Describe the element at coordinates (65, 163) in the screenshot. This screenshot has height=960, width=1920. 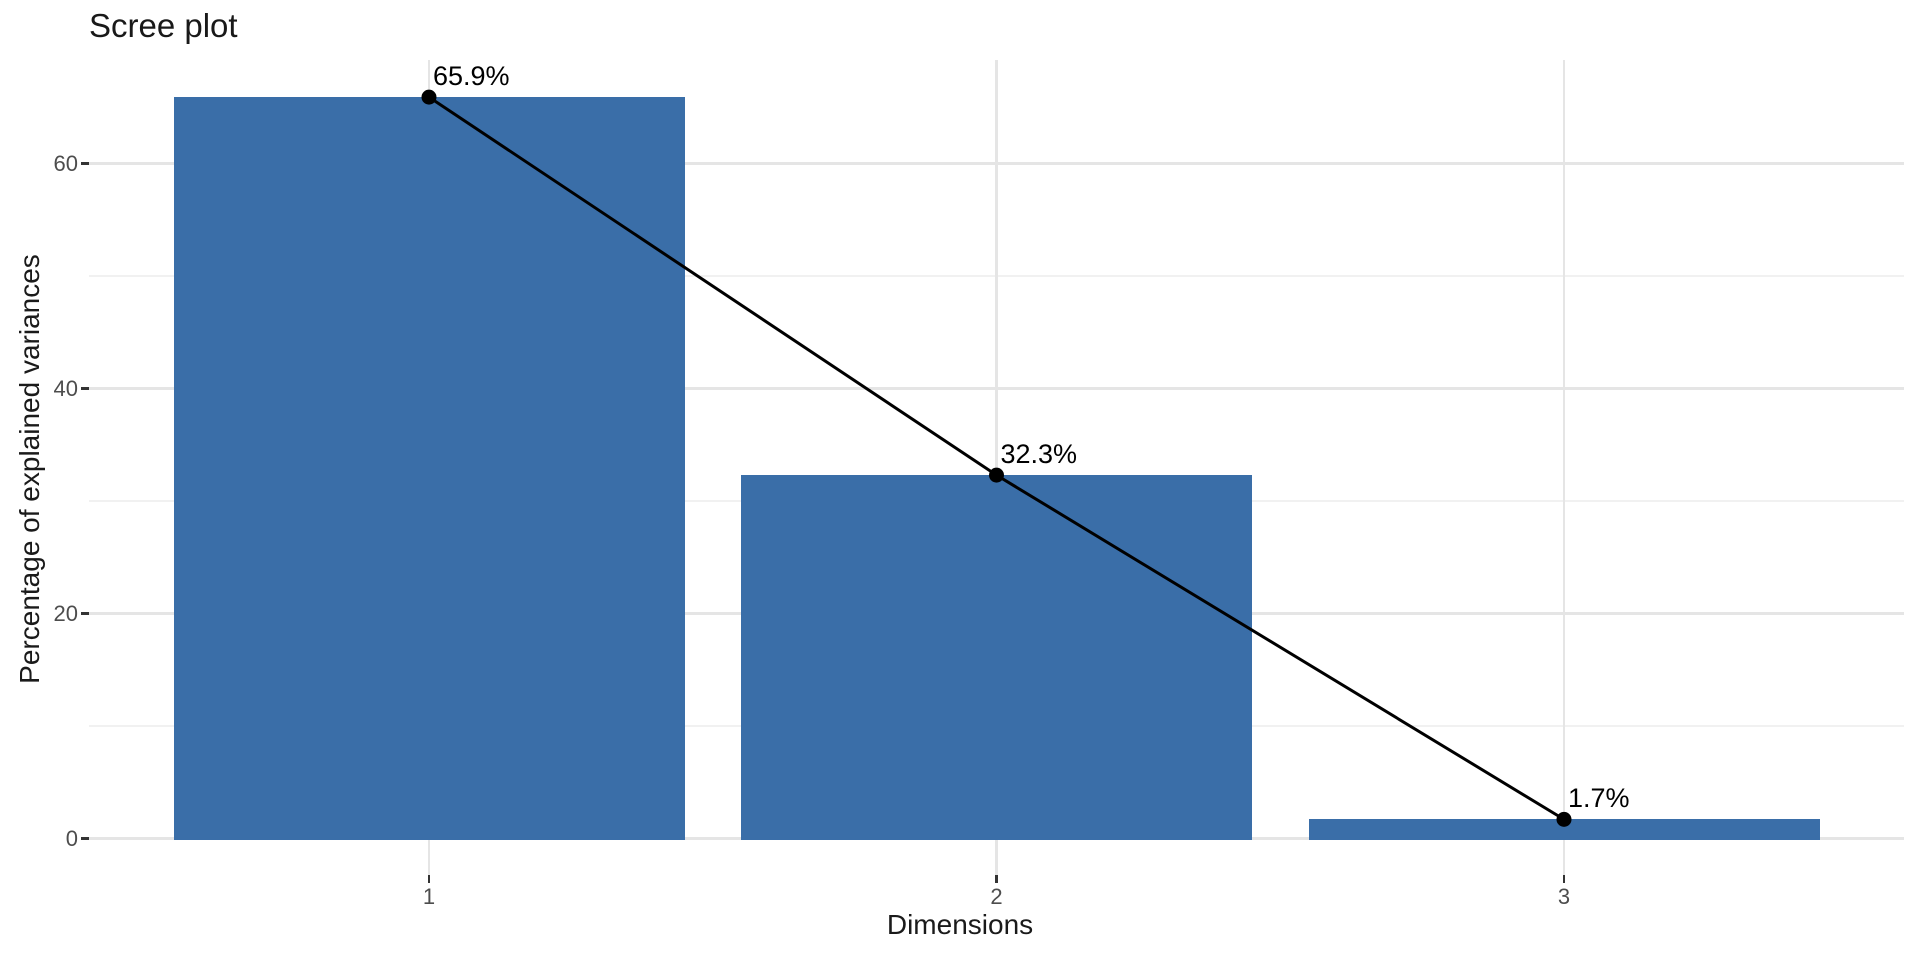
I see `y-tick-label: 60` at that location.